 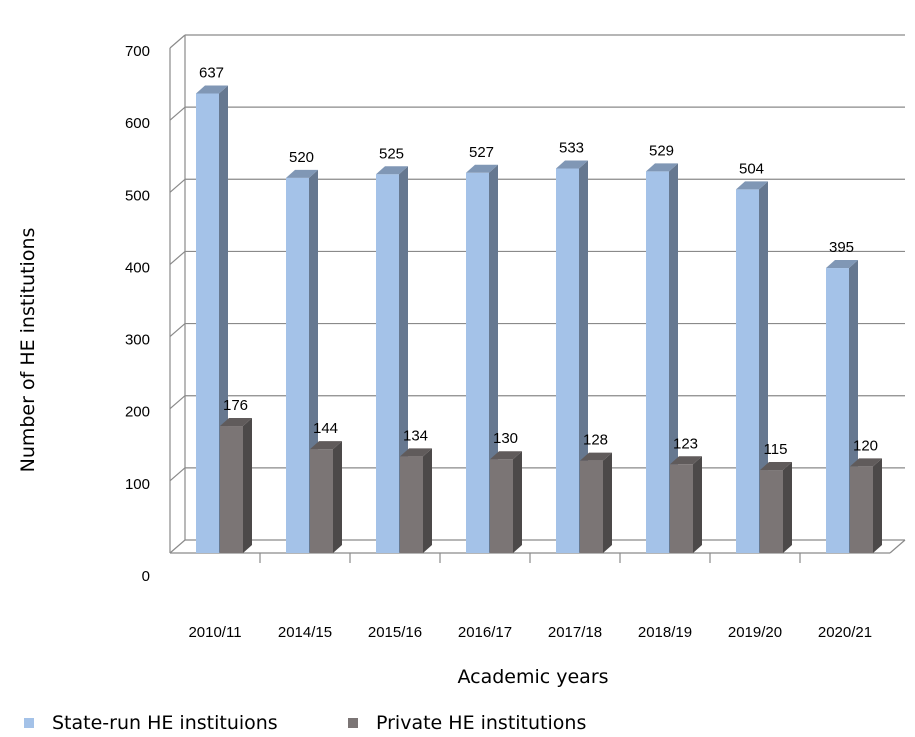 I want to click on data-label-state-2016-17: 527, so click(x=481, y=152).